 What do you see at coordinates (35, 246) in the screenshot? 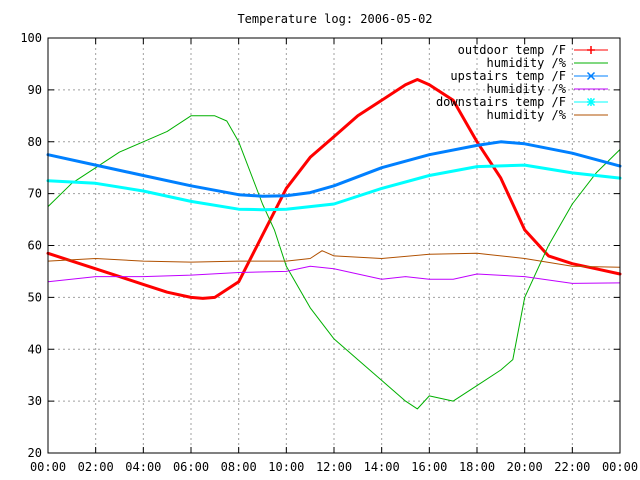
I see `y-tick-label: 60` at bounding box center [35, 246].